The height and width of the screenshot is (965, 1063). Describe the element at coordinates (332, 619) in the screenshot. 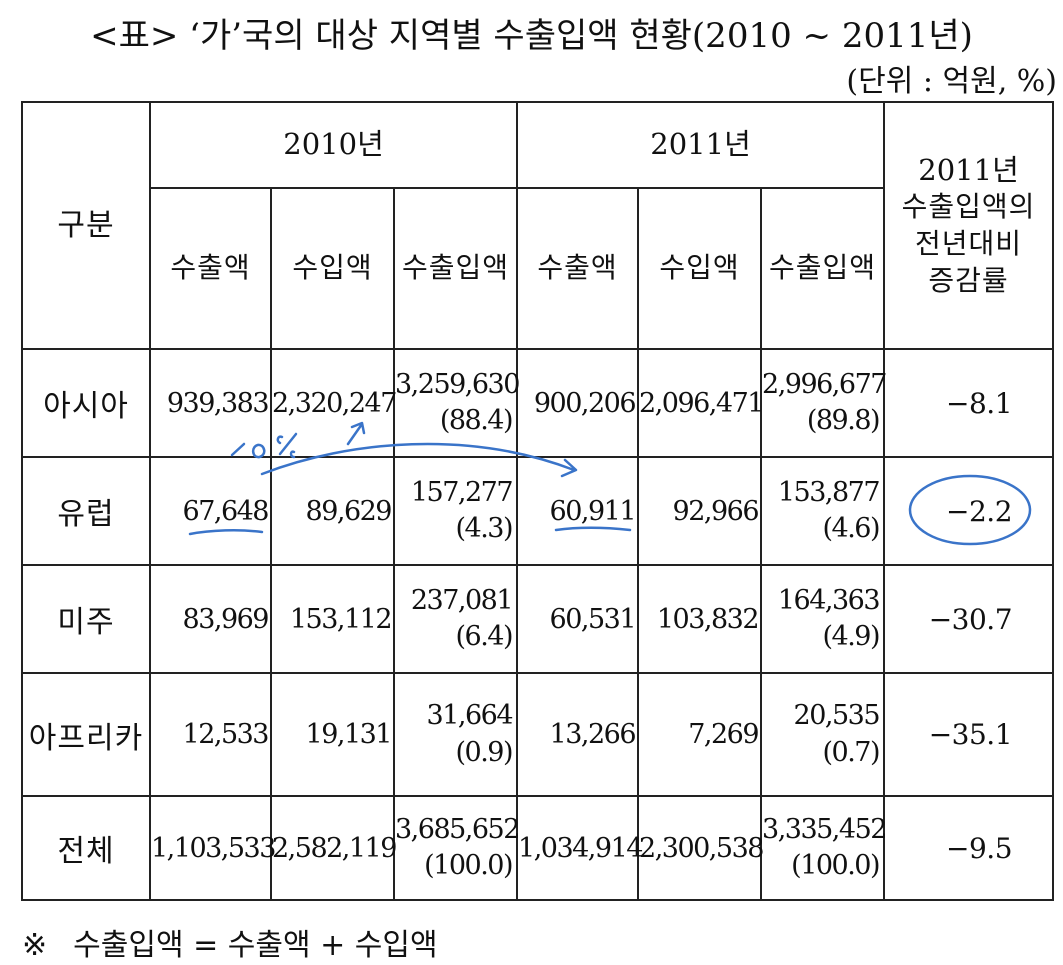

I see `cell-2010-import: 153,112` at that location.